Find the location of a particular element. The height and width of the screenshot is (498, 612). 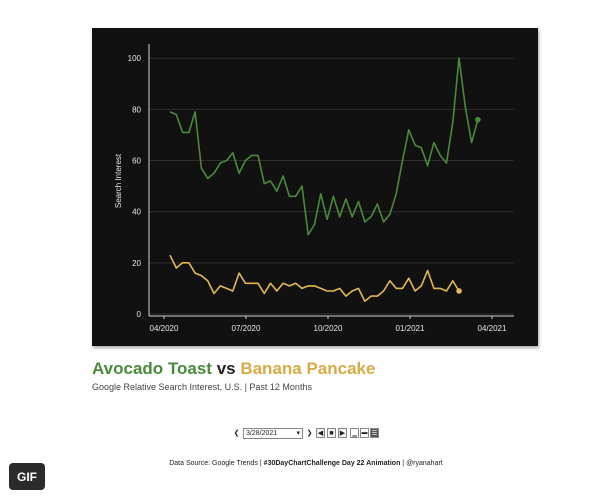

y-axis-label: Search Interest is located at coordinates (118, 180).